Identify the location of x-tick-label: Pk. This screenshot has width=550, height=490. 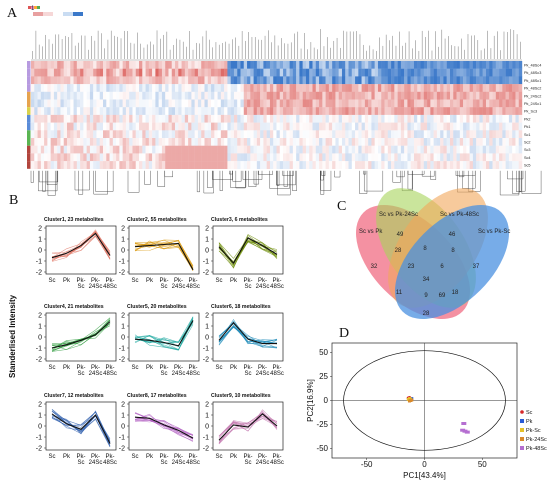
(150, 457).